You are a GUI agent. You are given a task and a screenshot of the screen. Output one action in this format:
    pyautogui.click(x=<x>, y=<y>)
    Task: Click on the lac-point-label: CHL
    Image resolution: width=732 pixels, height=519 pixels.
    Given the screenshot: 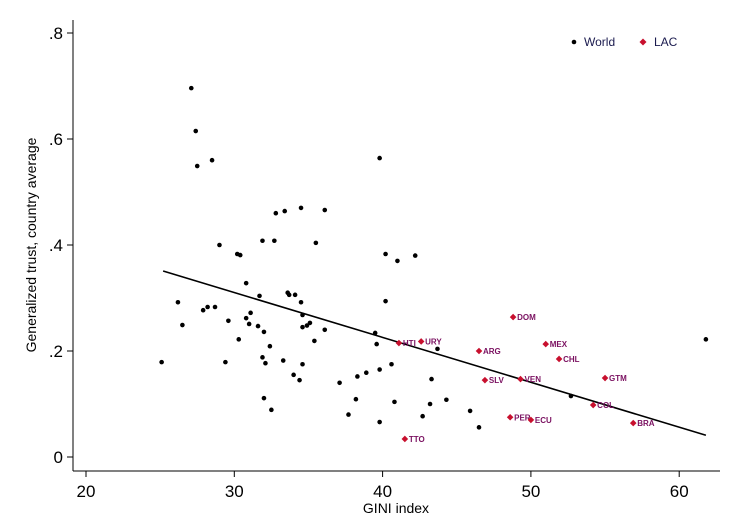 What is the action you would take?
    pyautogui.click(x=571, y=359)
    